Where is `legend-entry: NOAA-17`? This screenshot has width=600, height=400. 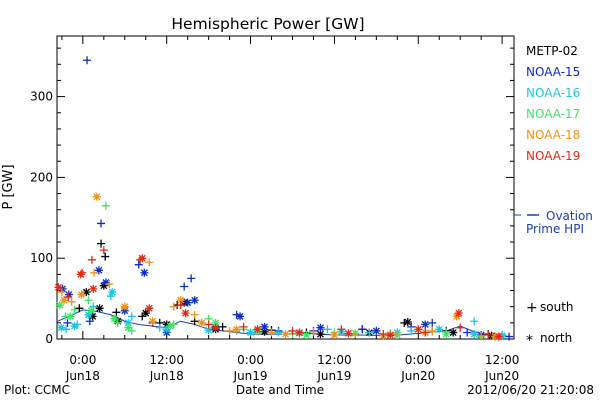
legend-entry: NOAA-17 is located at coordinates (553, 114).